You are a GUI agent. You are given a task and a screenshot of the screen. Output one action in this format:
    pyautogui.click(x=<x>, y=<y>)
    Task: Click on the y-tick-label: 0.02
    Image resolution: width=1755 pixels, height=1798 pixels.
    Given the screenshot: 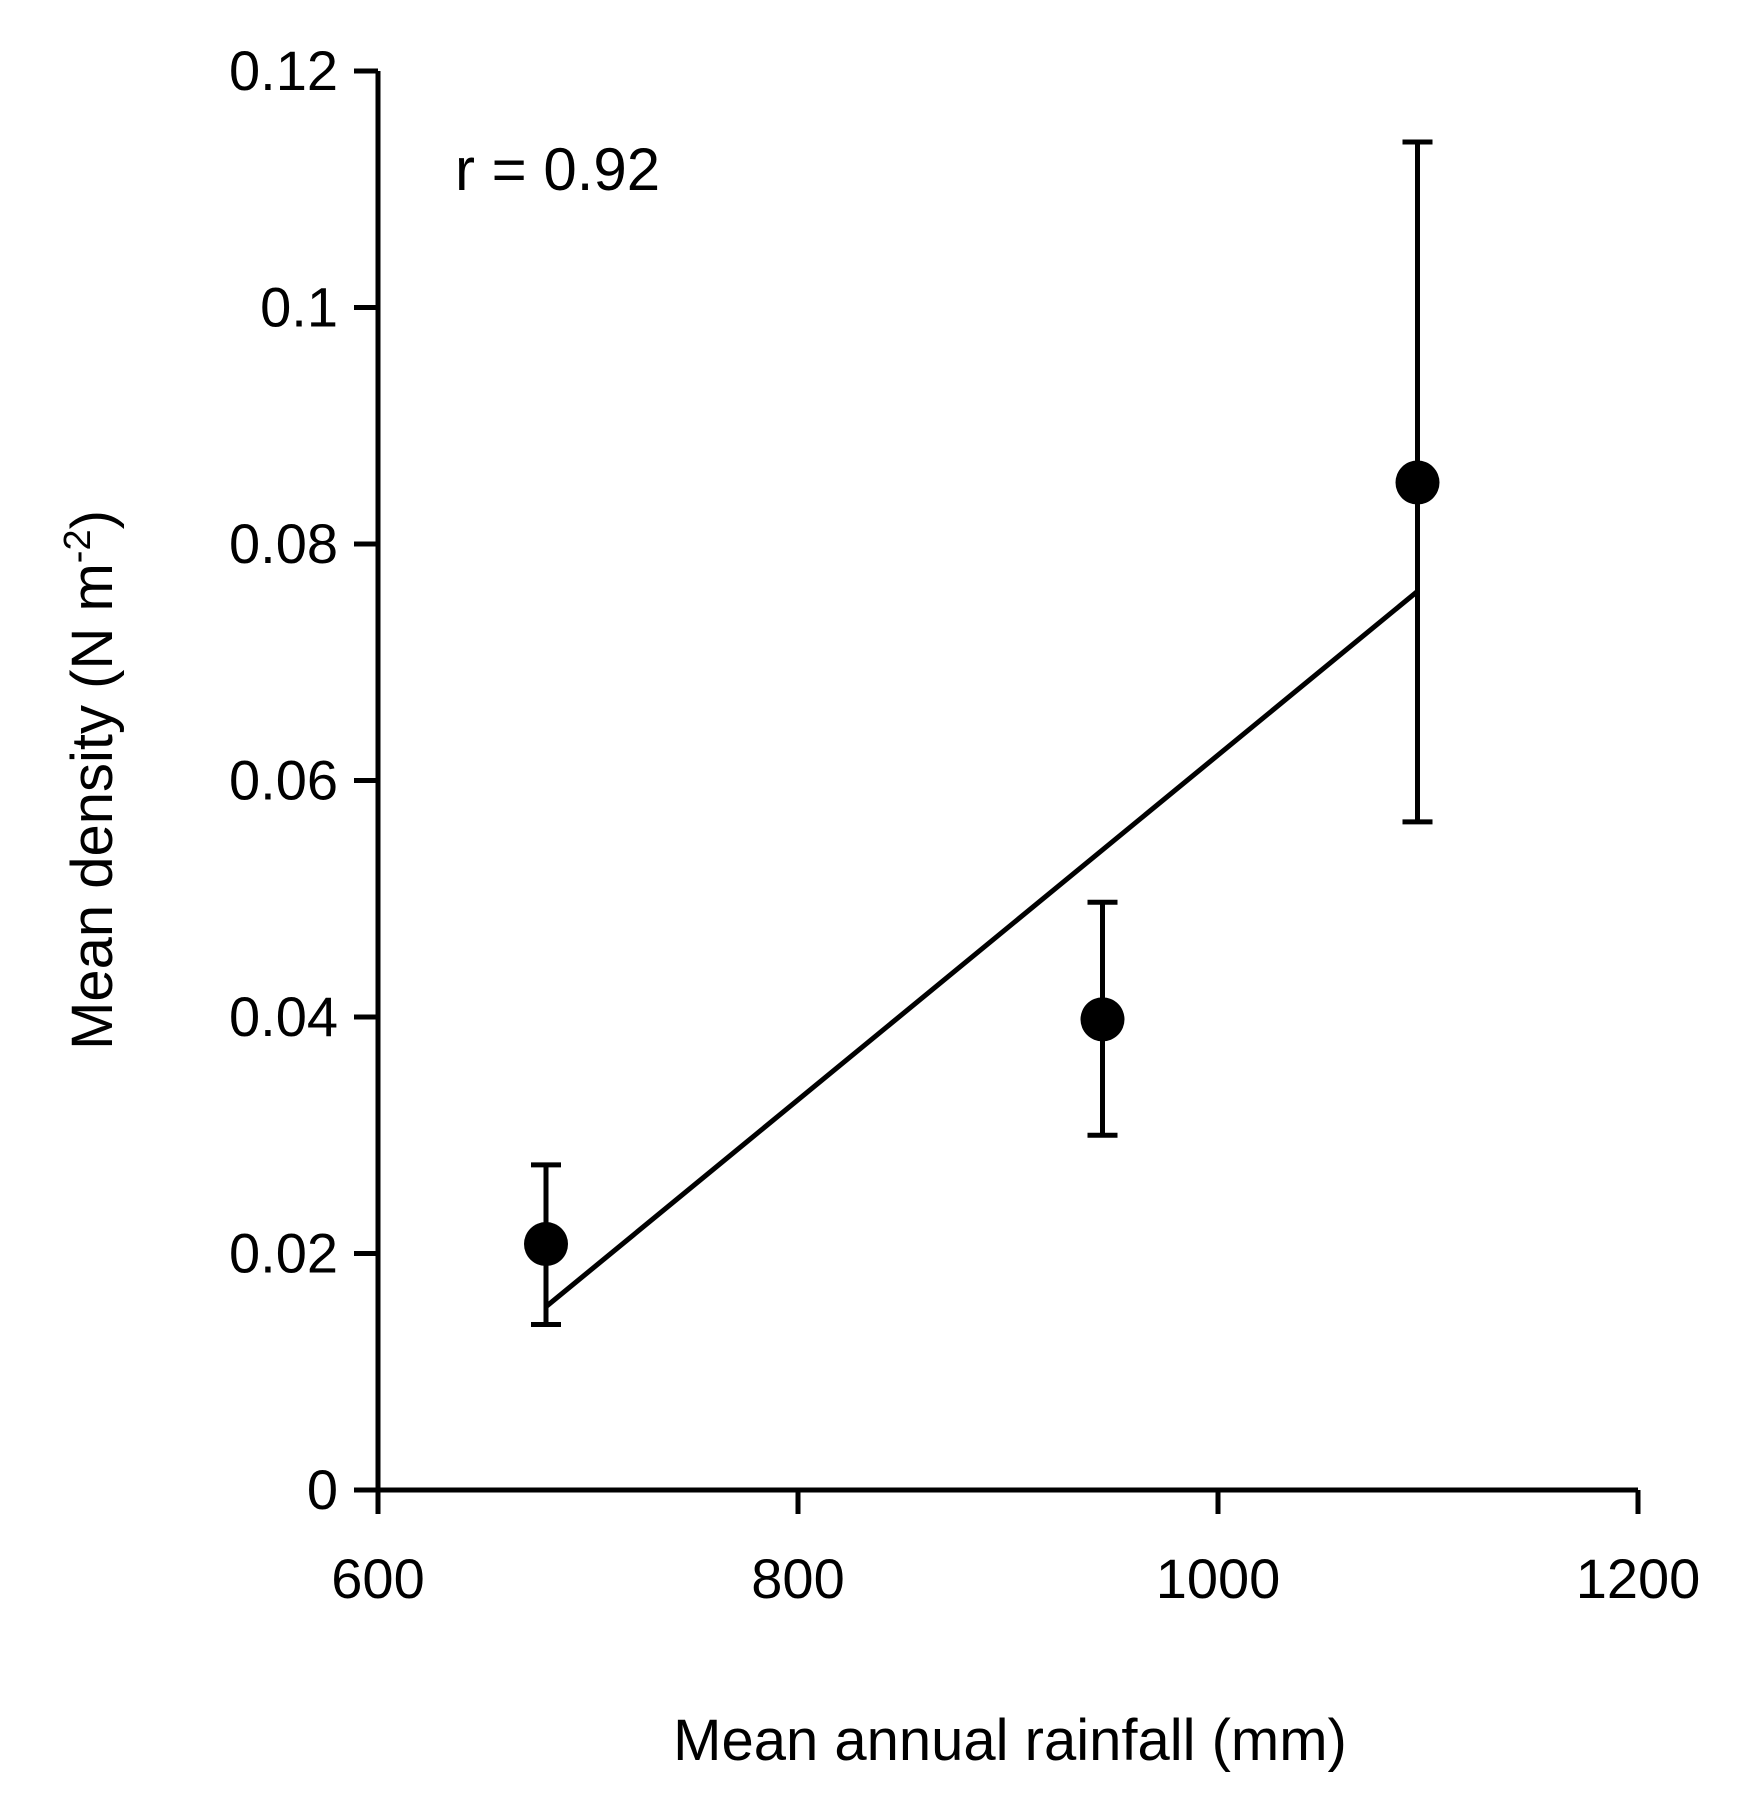 What is the action you would take?
    pyautogui.click(x=283, y=1253)
    